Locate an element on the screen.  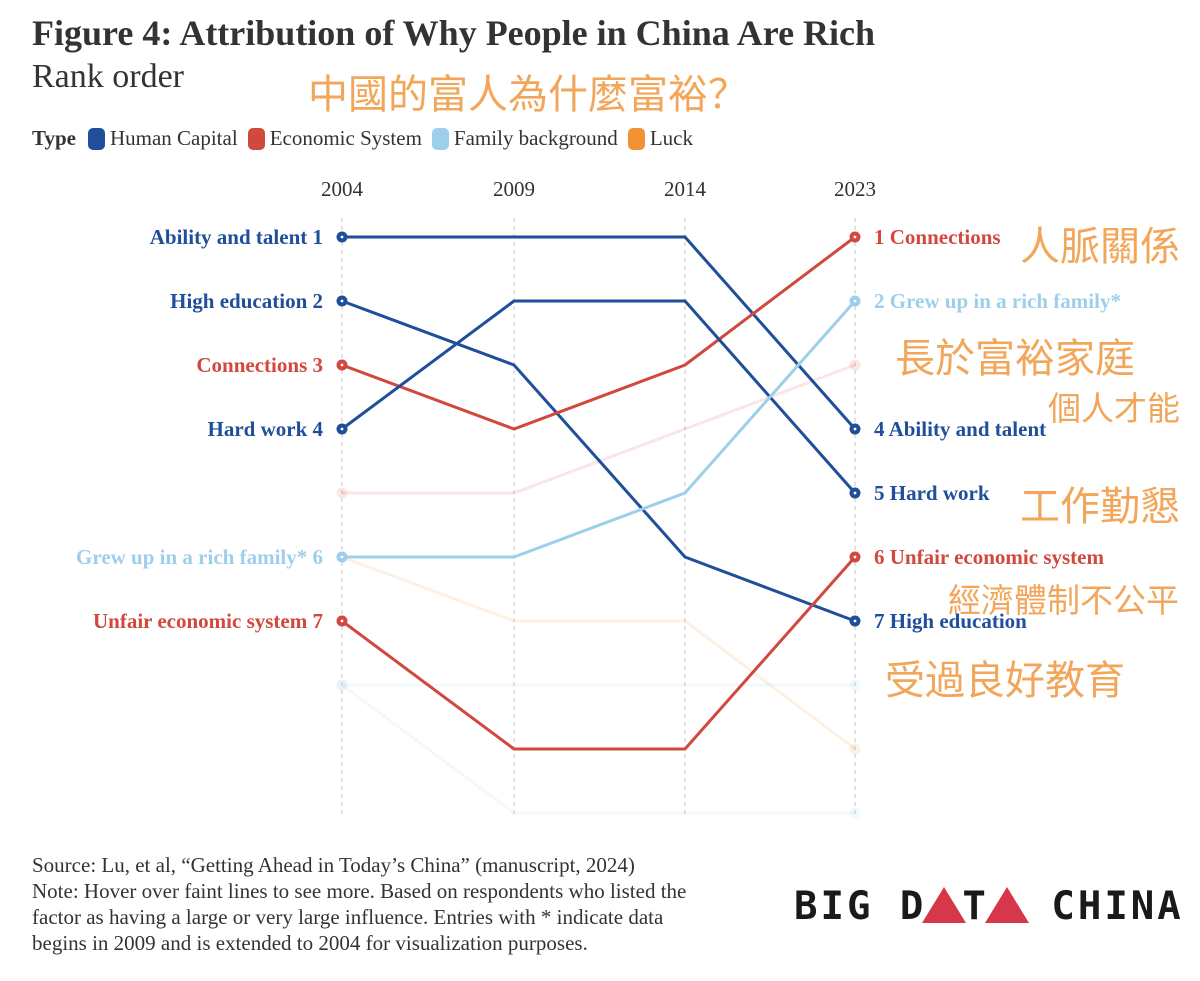
legend-label: Economic System is located at coordinates (345, 138).